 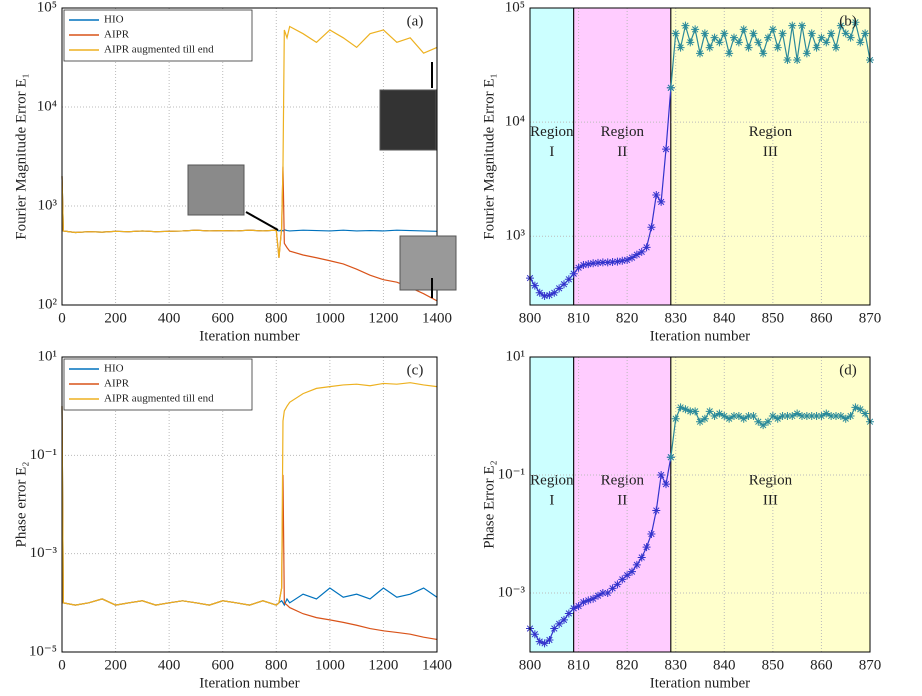 I want to click on x-tick-label: 1000, so click(x=330, y=318).